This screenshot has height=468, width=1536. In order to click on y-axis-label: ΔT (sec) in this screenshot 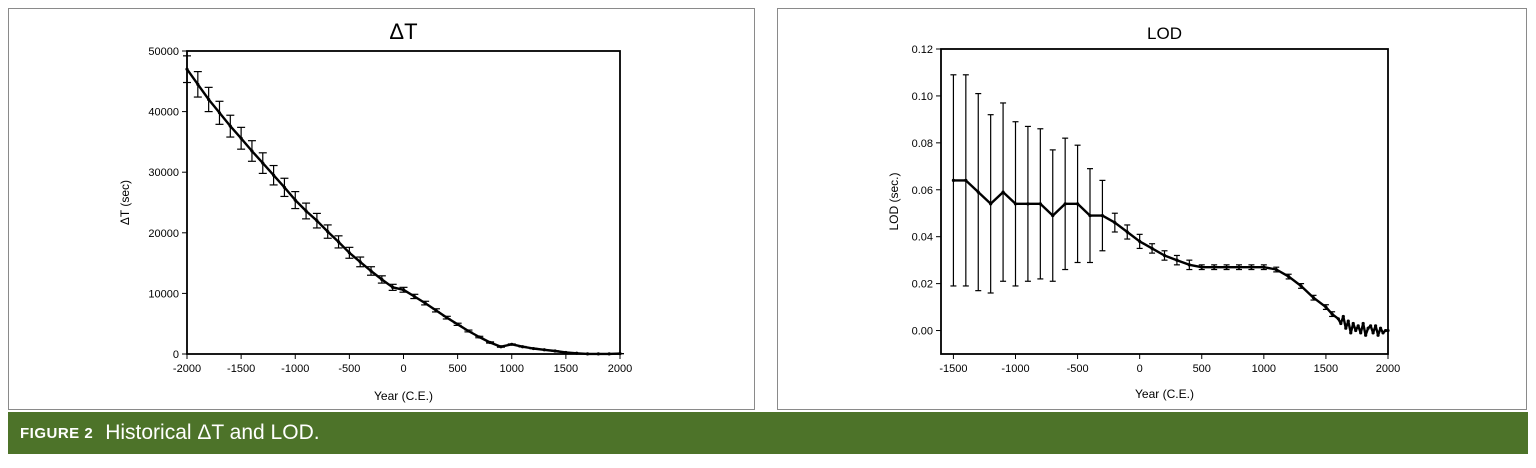, I will do `click(125, 202)`.